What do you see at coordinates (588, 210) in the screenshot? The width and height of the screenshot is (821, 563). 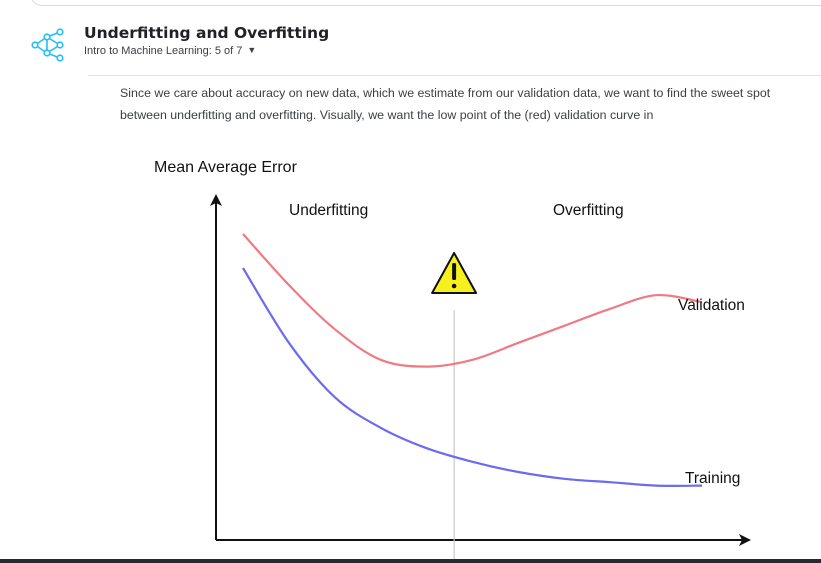 I see `overfitting-label: Overfitting` at bounding box center [588, 210].